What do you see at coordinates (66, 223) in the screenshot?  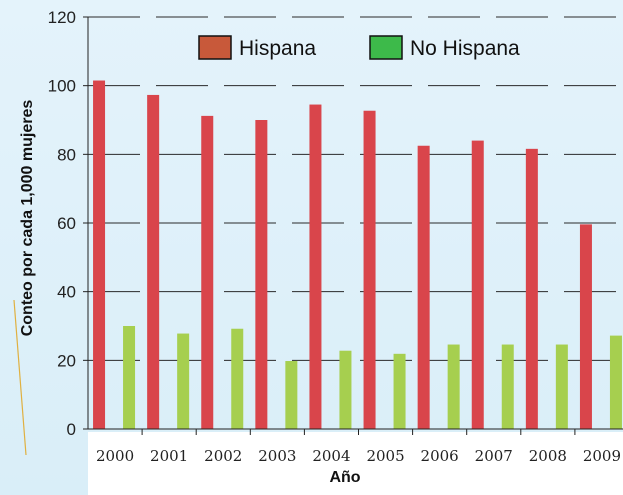 I see `y-tick-label: 60` at bounding box center [66, 223].